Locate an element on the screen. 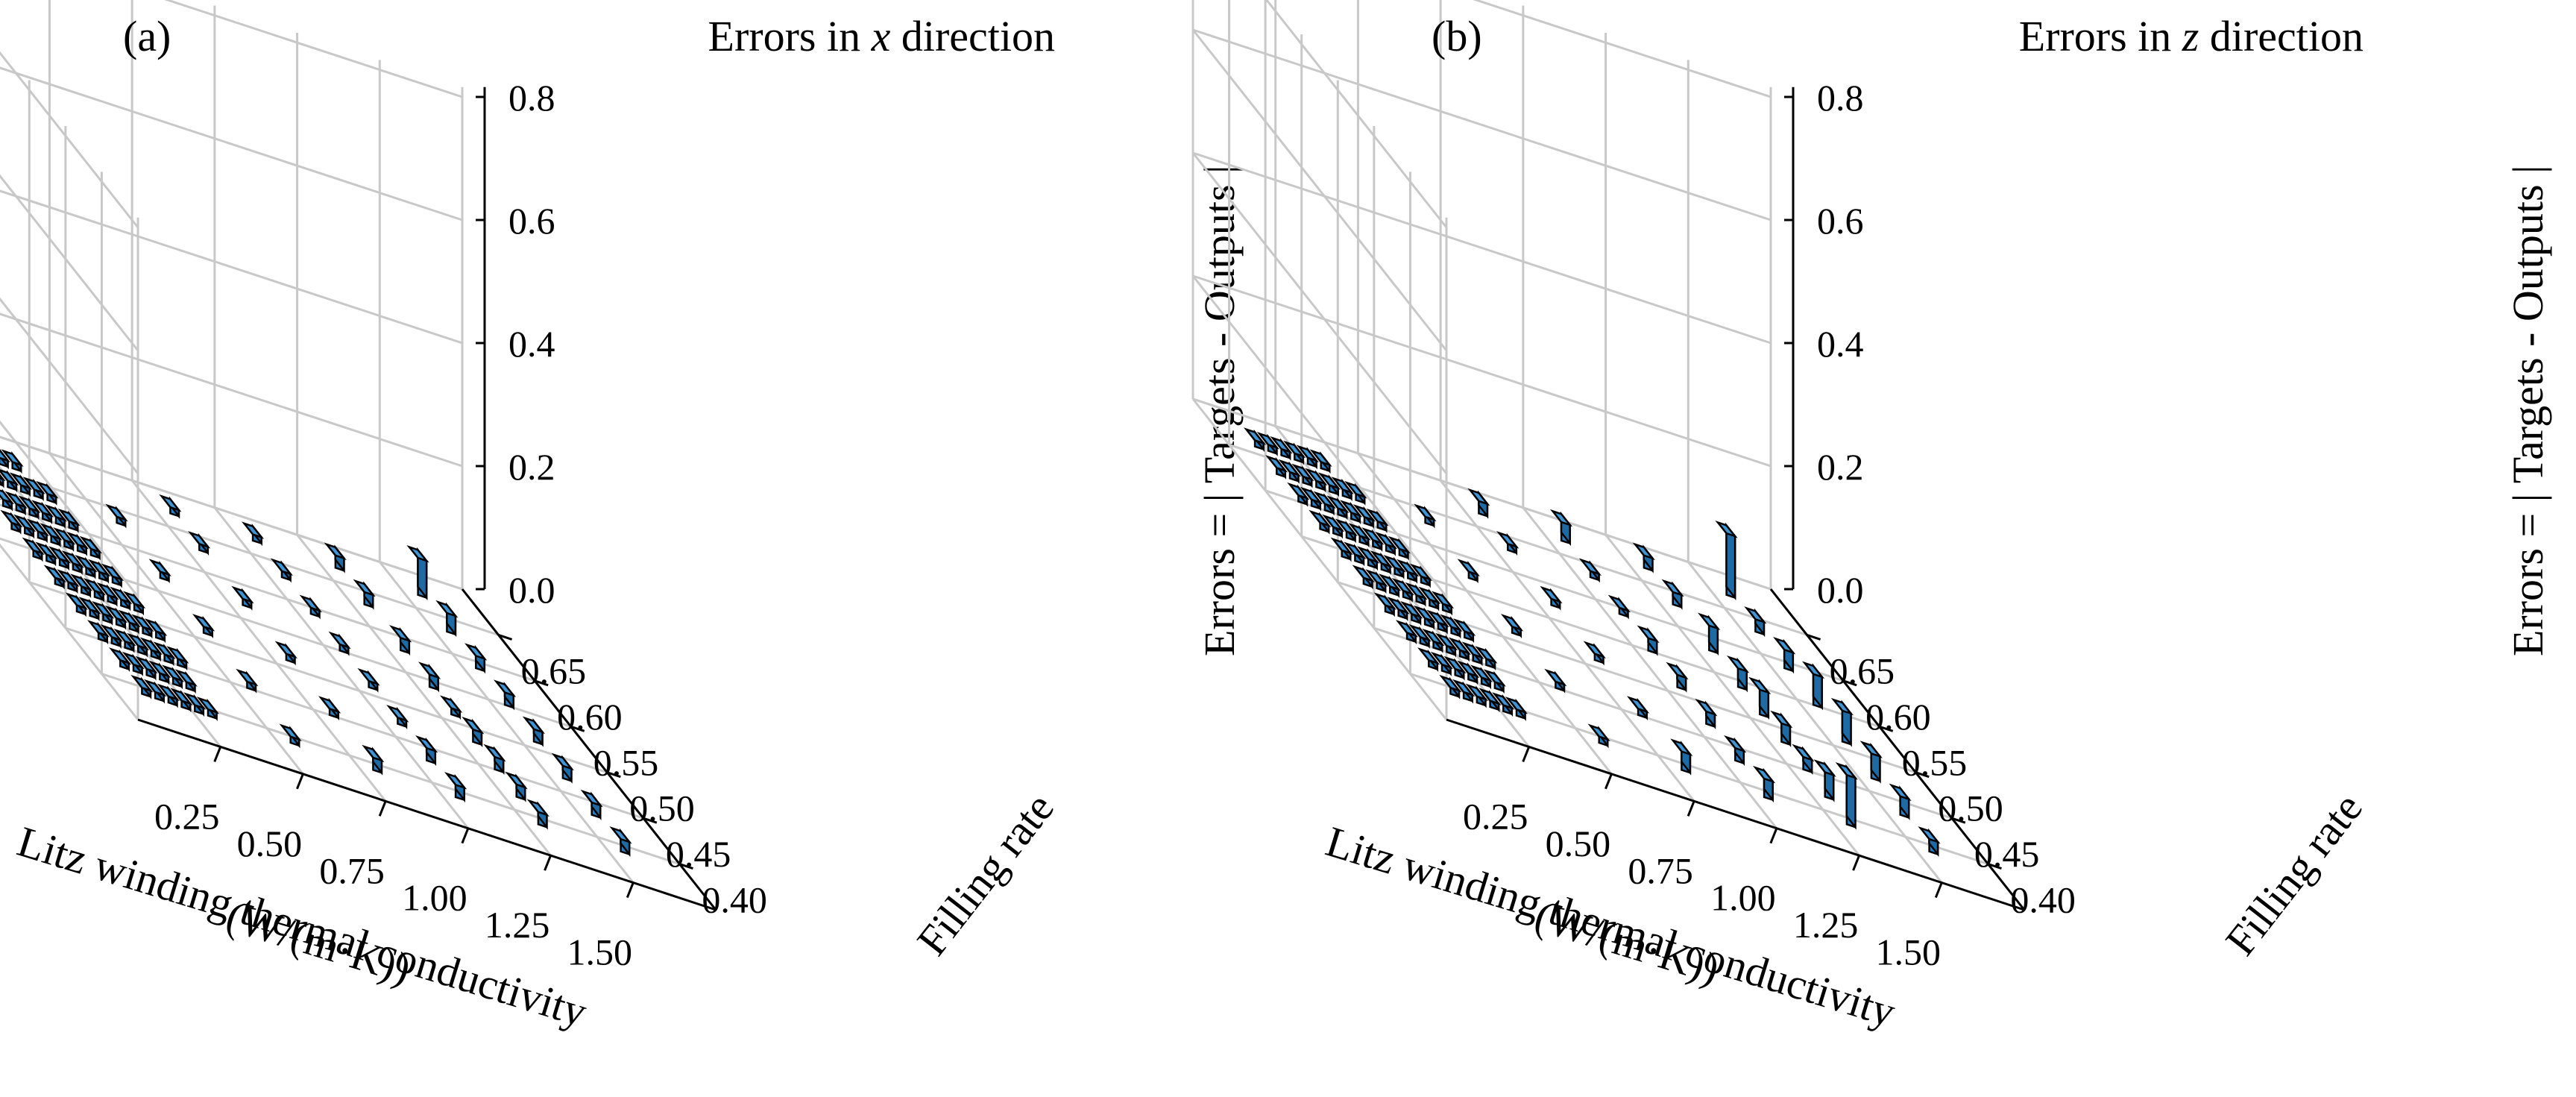  panel-b-title: Errors in z direction is located at coordinates (2191, 36).